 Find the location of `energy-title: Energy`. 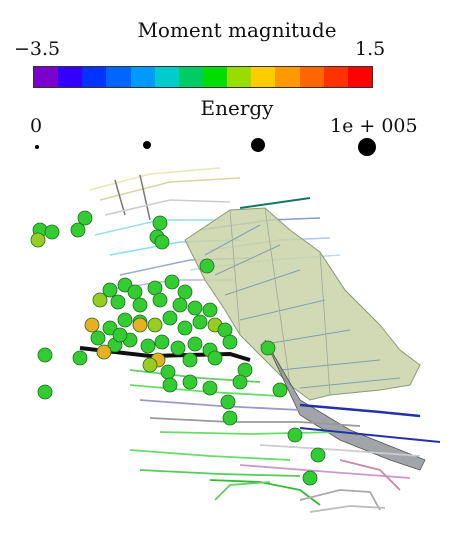

energy-title: Energy is located at coordinates (237, 108).